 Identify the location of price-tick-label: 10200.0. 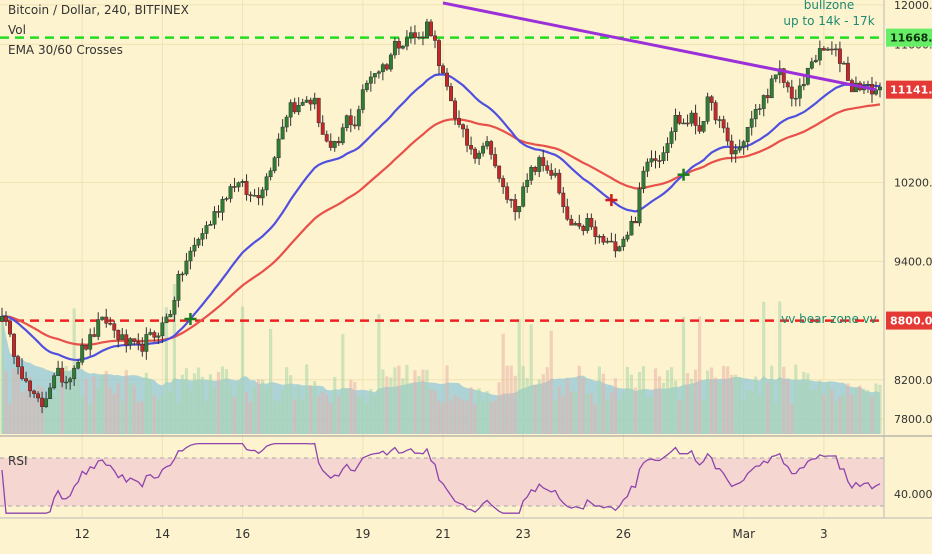
(913, 182).